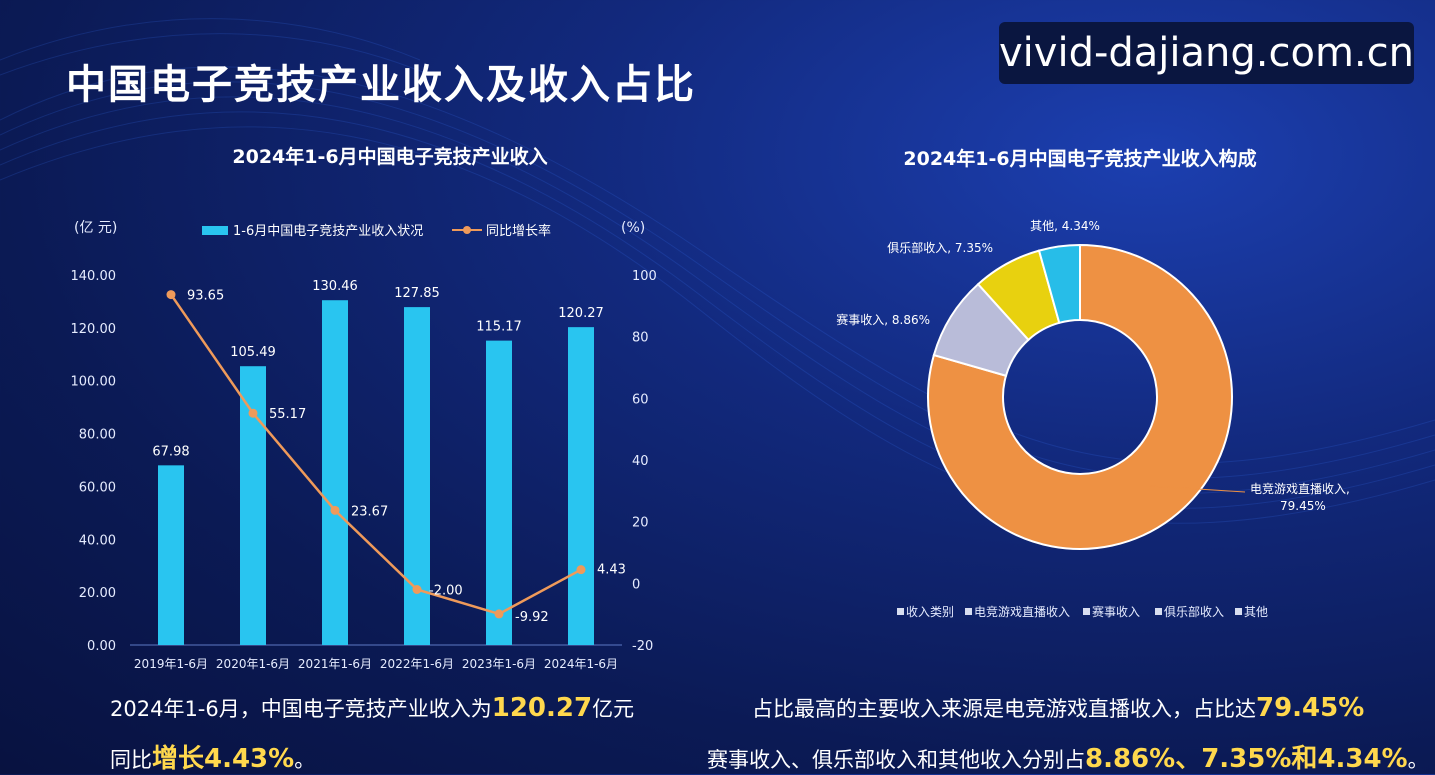 This screenshot has height=775, width=1435. I want to click on slice-data-label: 赛事收入, 8.86%, so click(883, 319).